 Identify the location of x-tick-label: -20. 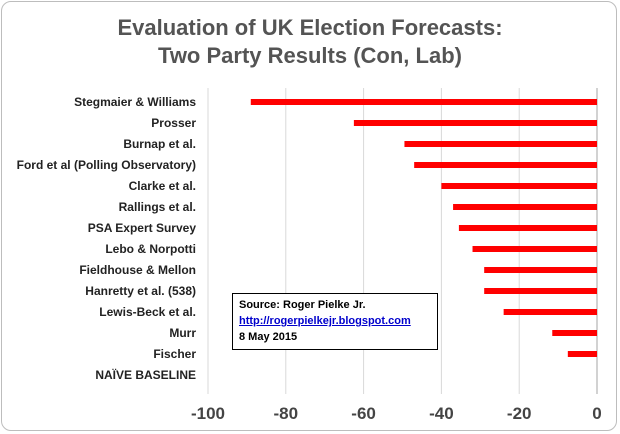
(519, 413).